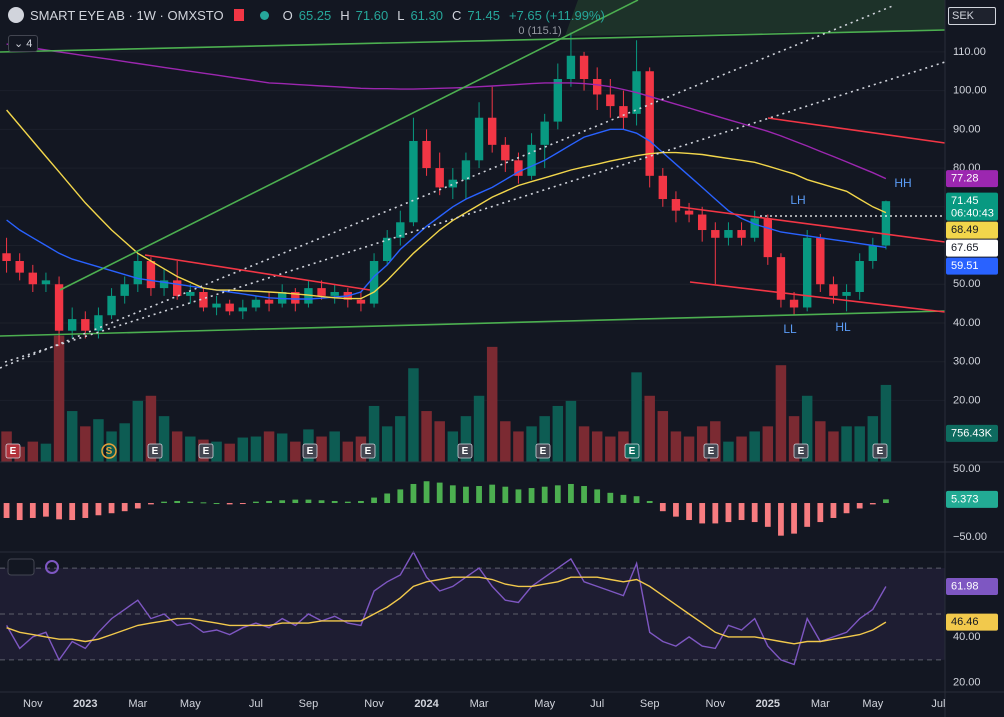 Image resolution: width=1004 pixels, height=717 pixels. Describe the element at coordinates (801, 451) in the screenshot. I see `event-label: E` at that location.